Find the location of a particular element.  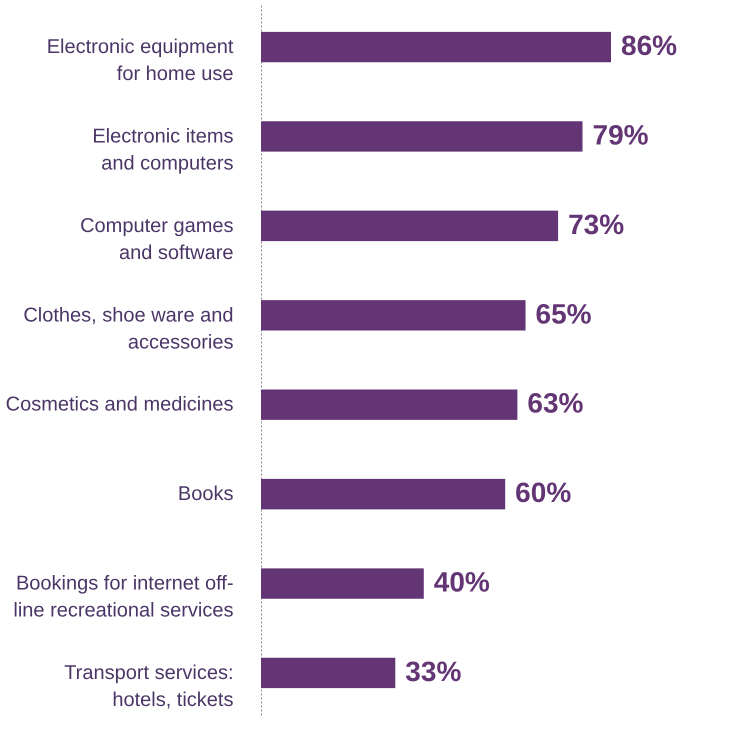

data-label: 40% is located at coordinates (462, 582).